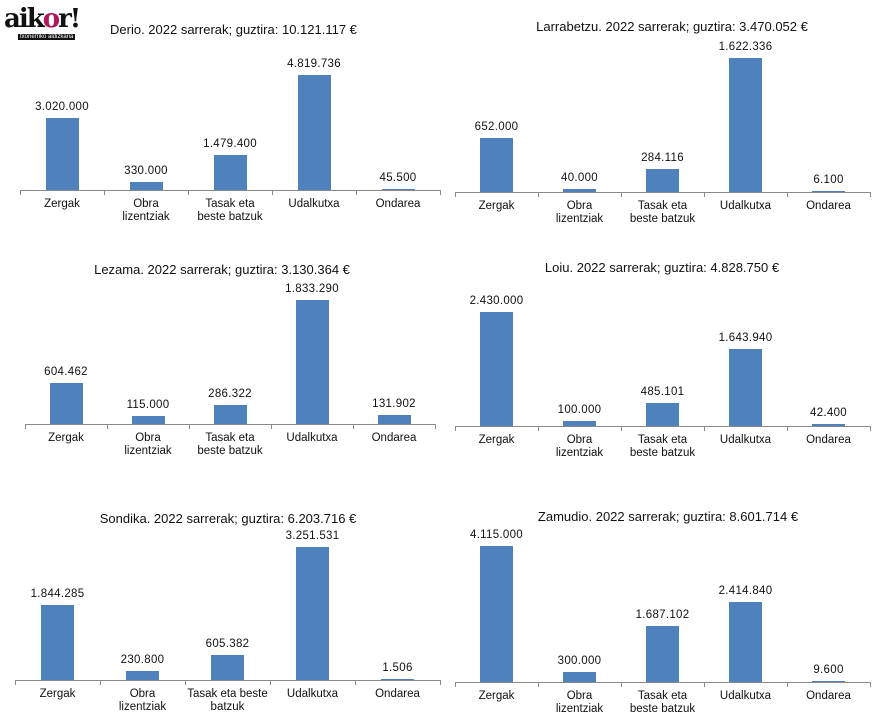  What do you see at coordinates (62, 106) in the screenshot?
I see `data-label: 3.020.000` at bounding box center [62, 106].